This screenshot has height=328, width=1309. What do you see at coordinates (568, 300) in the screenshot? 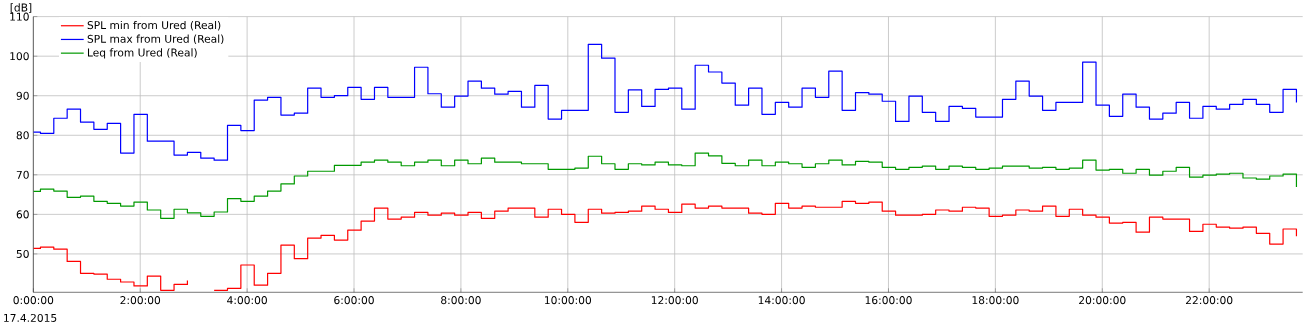
I see `x-tick-label: 10:00:00` at bounding box center [568, 300].